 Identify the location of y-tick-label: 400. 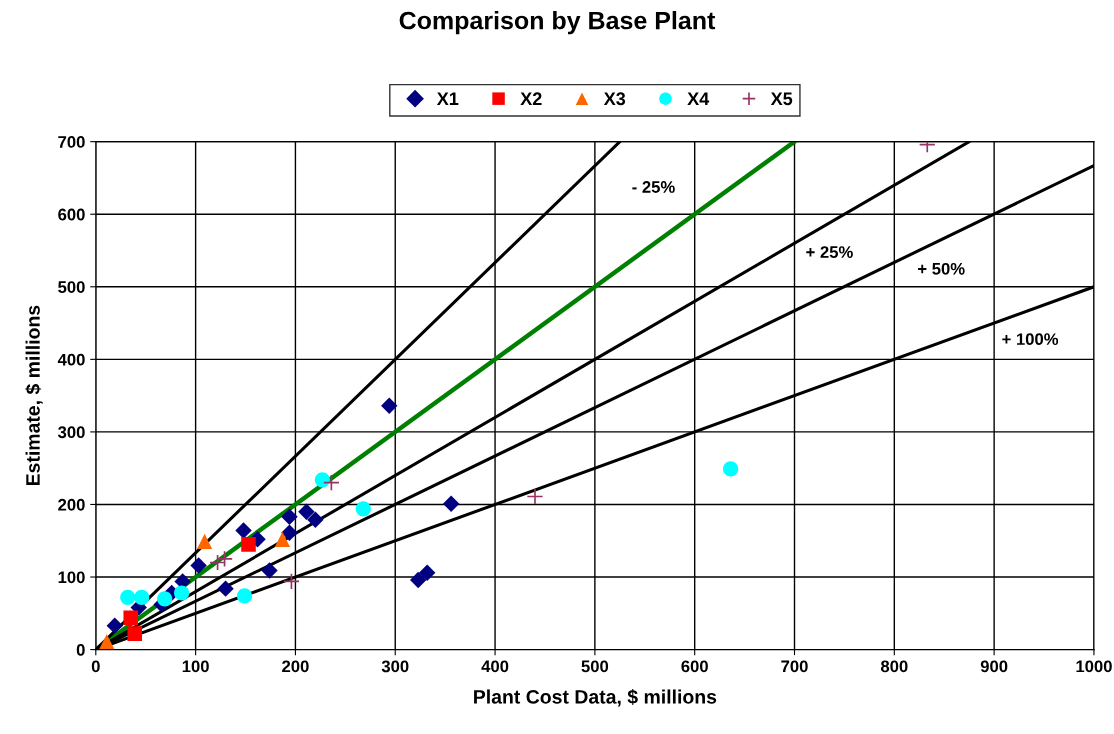
(71, 359).